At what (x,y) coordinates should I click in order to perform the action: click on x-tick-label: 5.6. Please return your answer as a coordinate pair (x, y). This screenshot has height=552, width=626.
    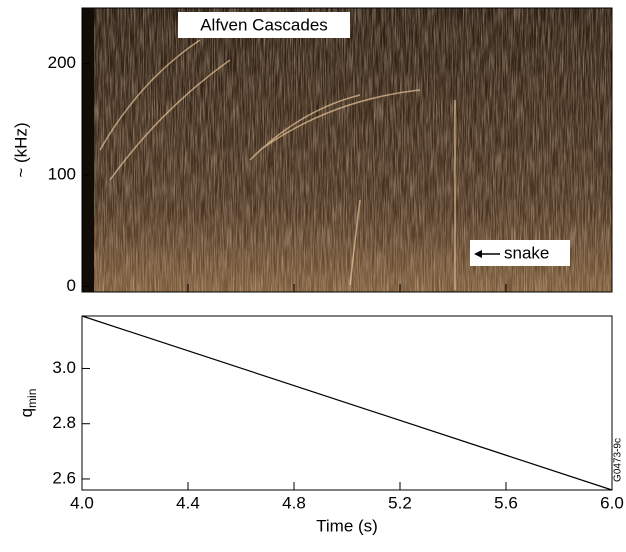
    Looking at the image, I should click on (506, 502).